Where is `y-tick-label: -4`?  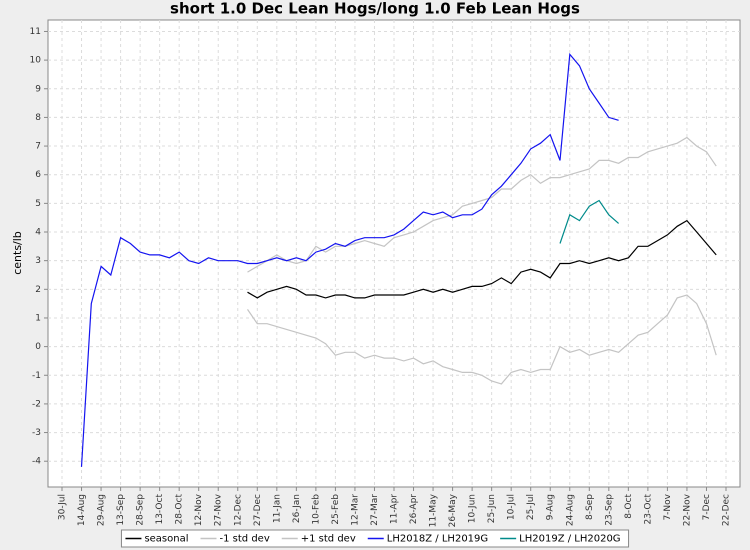 y-tick-label: -4 is located at coordinates (36, 462).